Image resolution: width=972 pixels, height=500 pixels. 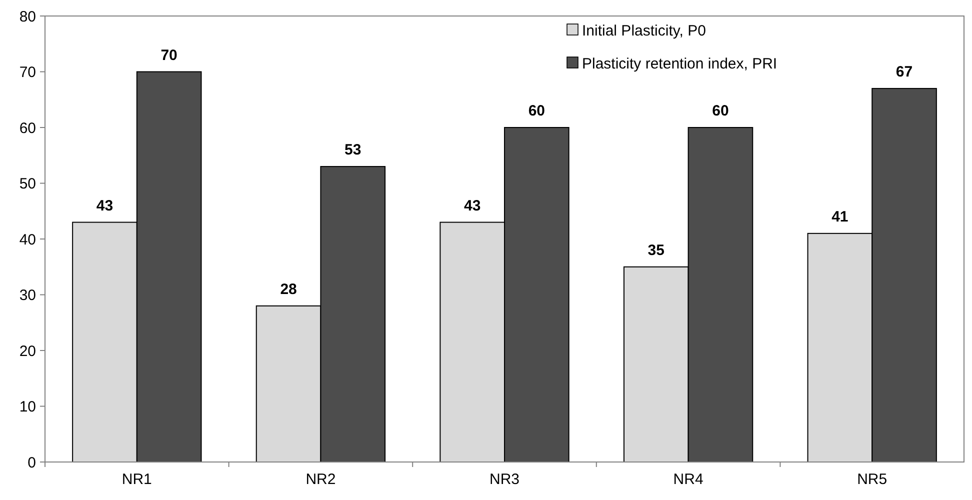 I want to click on y-tick-label: 60, so click(x=27, y=128).